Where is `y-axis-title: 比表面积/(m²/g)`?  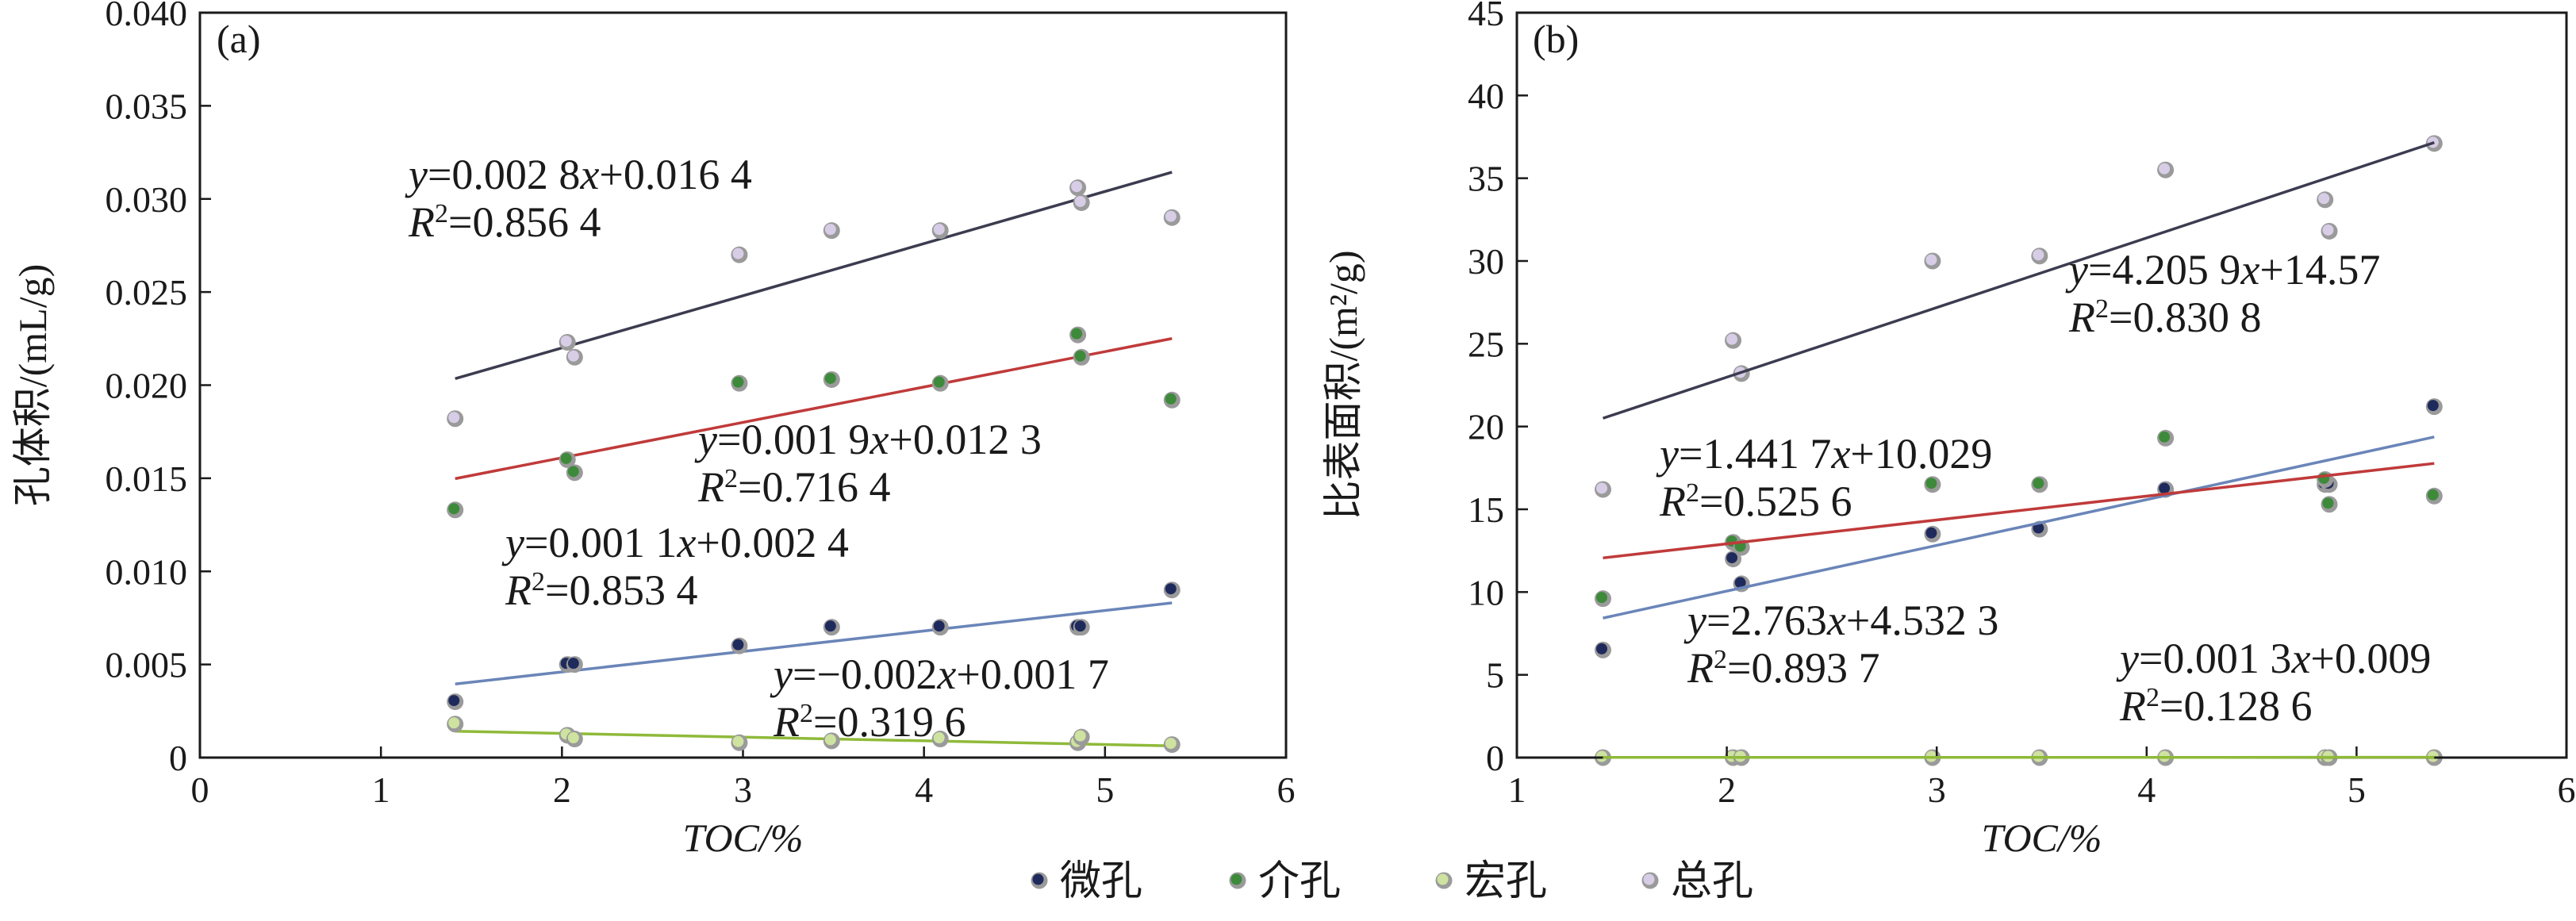 y-axis-title: 比表面积/(m²/g) is located at coordinates (1343, 385).